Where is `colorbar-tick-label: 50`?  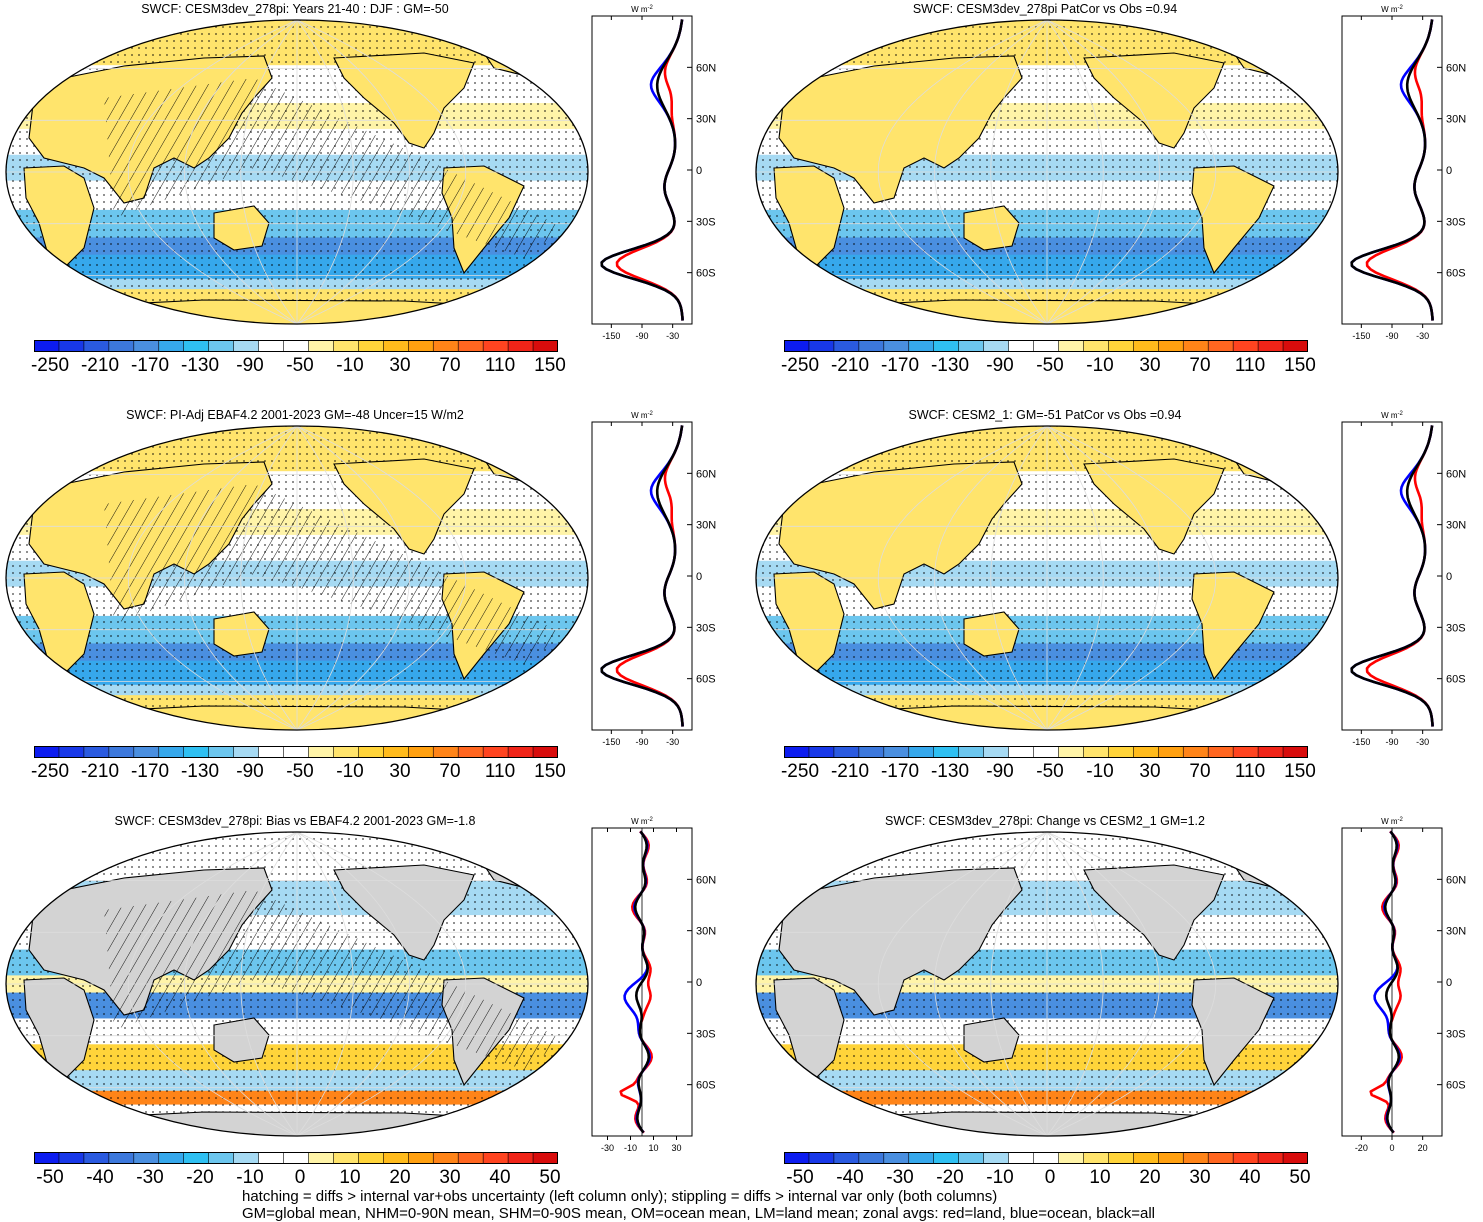 colorbar-tick-label: 50 is located at coordinates (1300, 1177).